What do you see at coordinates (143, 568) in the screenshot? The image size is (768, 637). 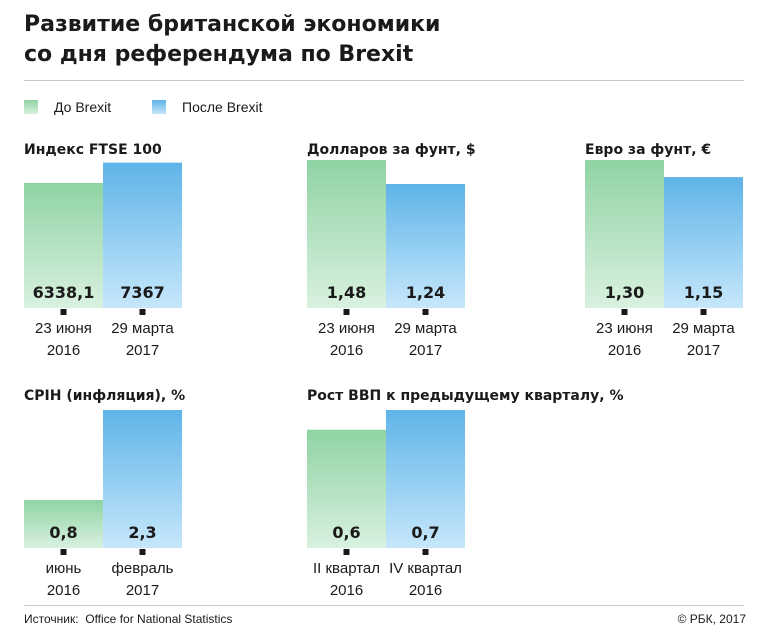 I see `category-label: февраль` at bounding box center [143, 568].